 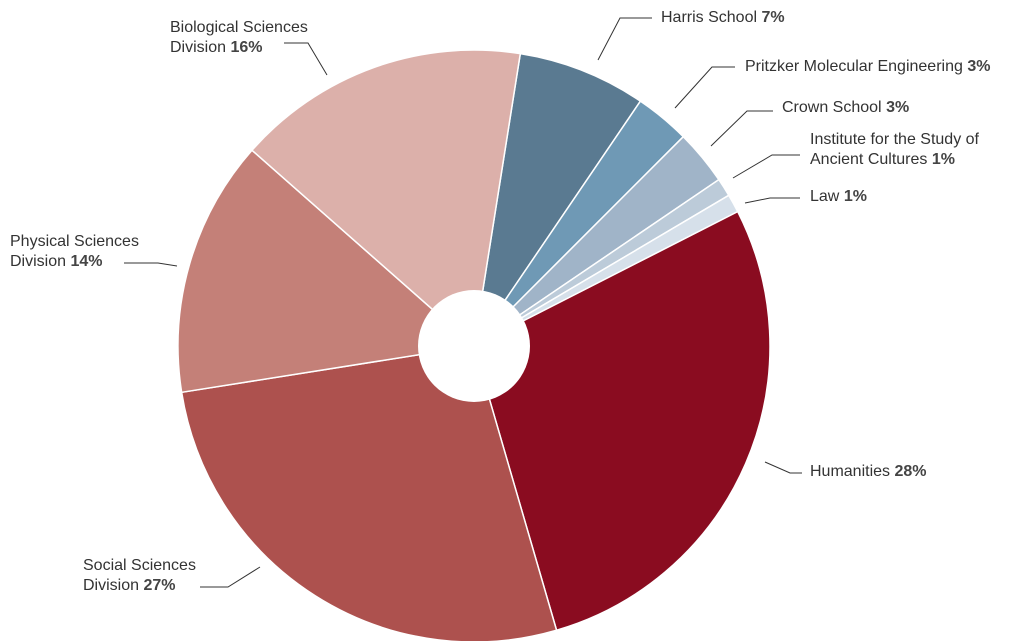 I want to click on slice-label: Law 1%, so click(x=910, y=197).